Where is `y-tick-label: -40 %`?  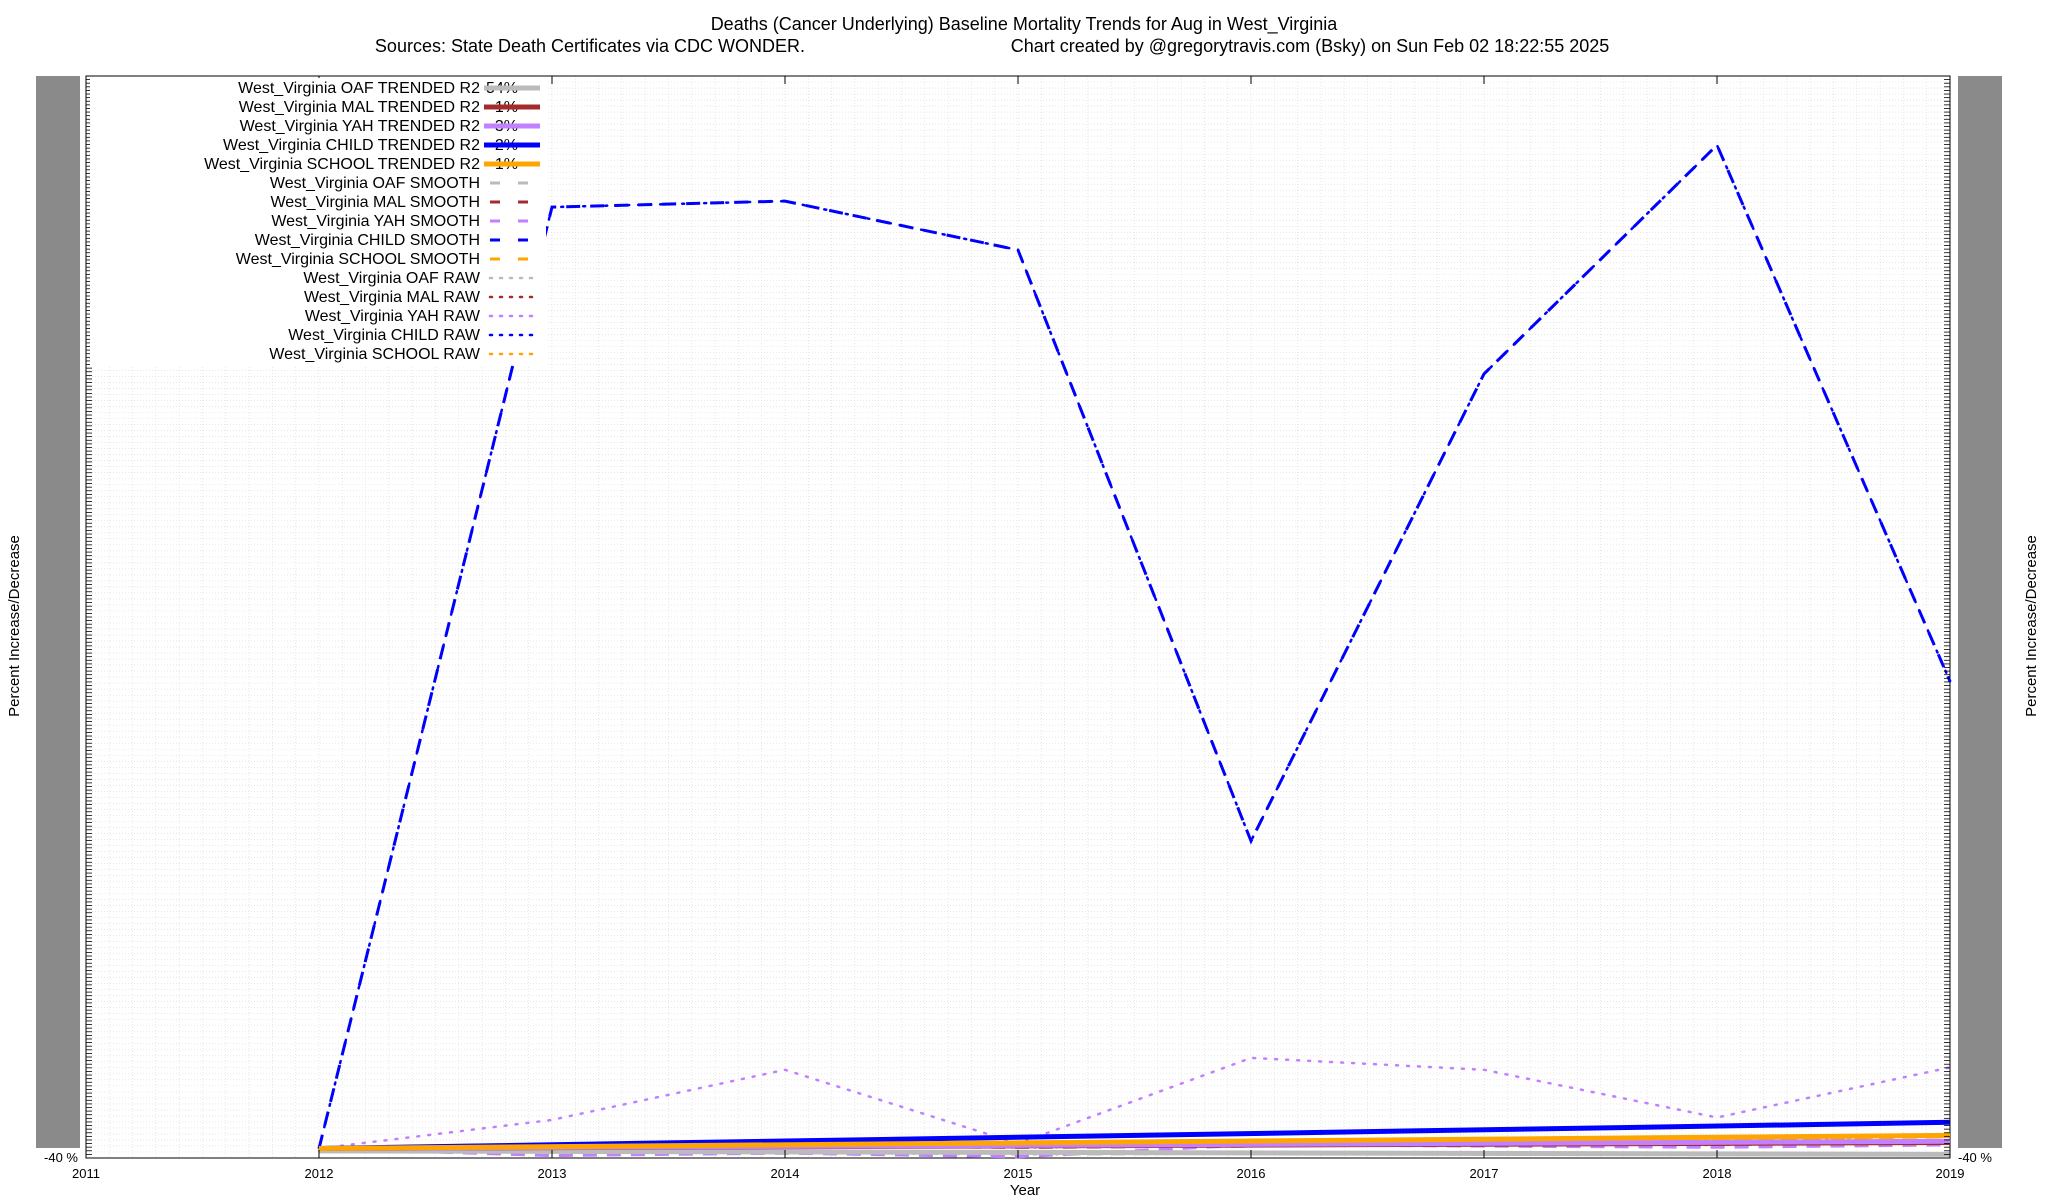 y-tick-label: -40 % is located at coordinates (61, 1157).